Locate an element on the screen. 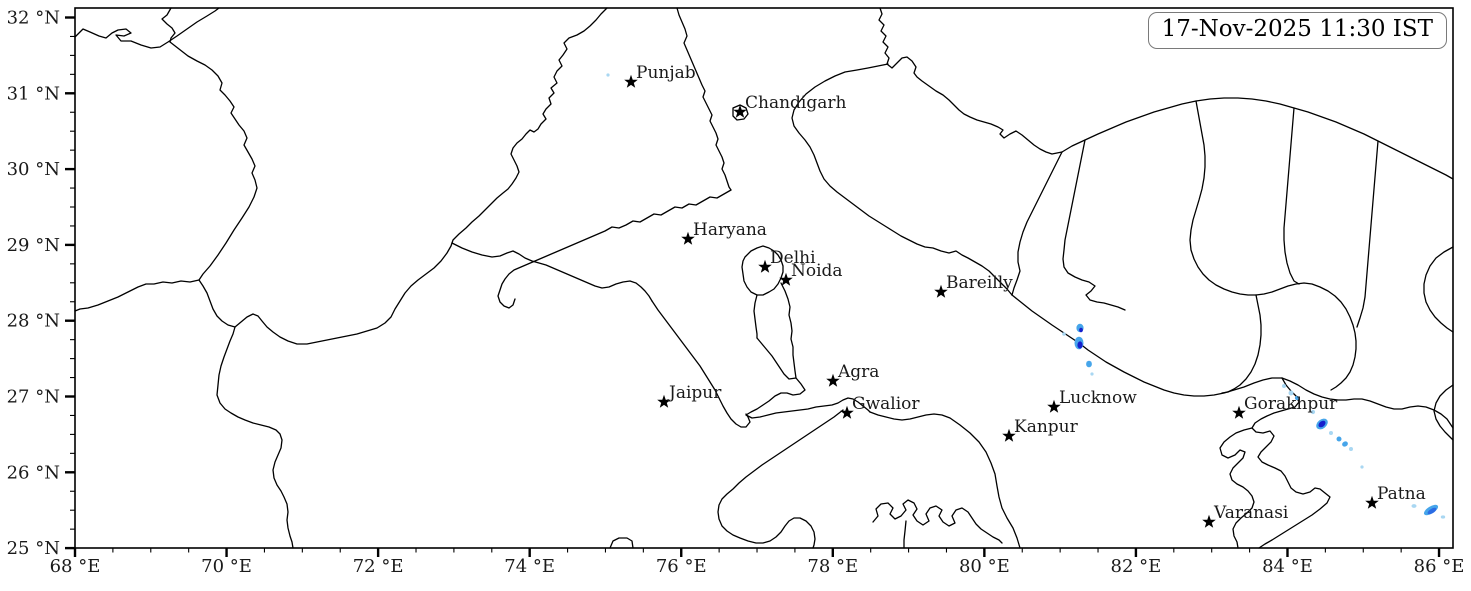  x-tick-label: 72 °E is located at coordinates (378, 566).